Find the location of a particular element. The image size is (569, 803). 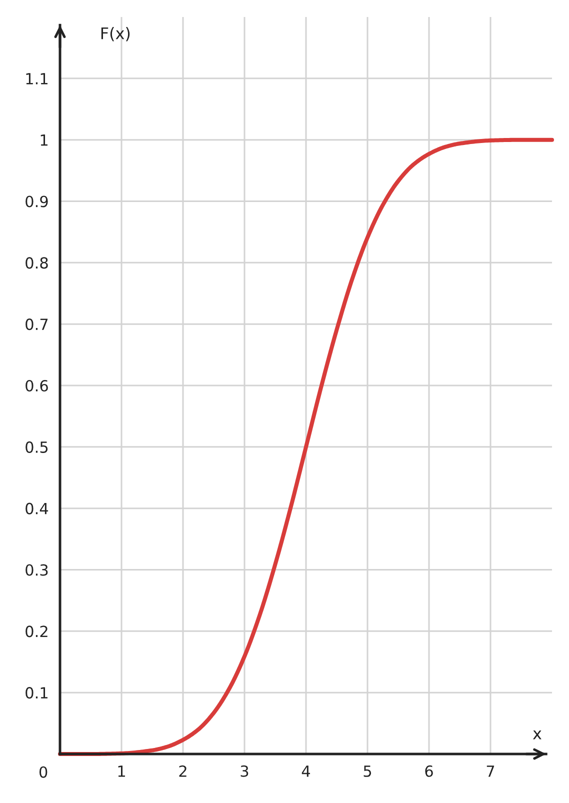

y-tick-label: 1 is located at coordinates (44, 140).